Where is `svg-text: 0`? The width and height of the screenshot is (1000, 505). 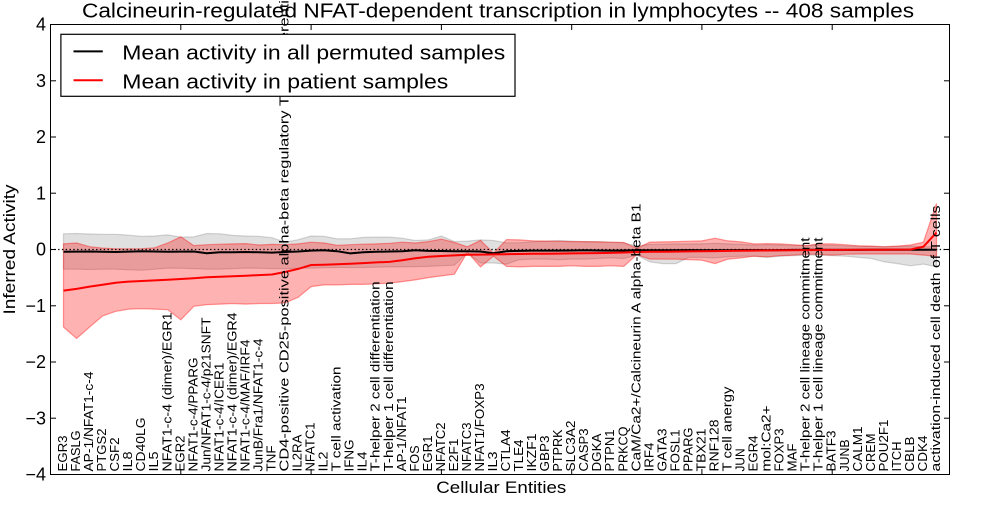
svg-text: 0 is located at coordinates (41, 250).